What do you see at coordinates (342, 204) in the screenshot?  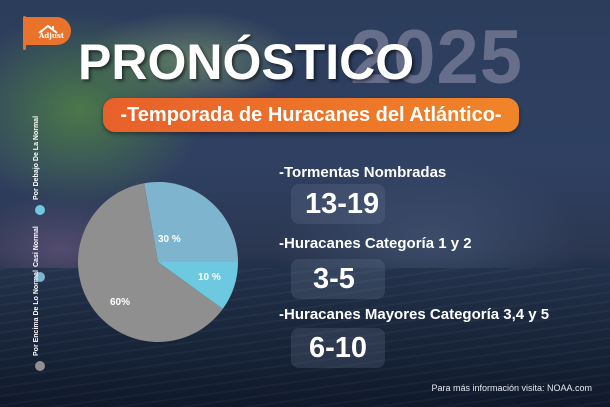 I see `stat-value-tormentas: 13-19` at bounding box center [342, 204].